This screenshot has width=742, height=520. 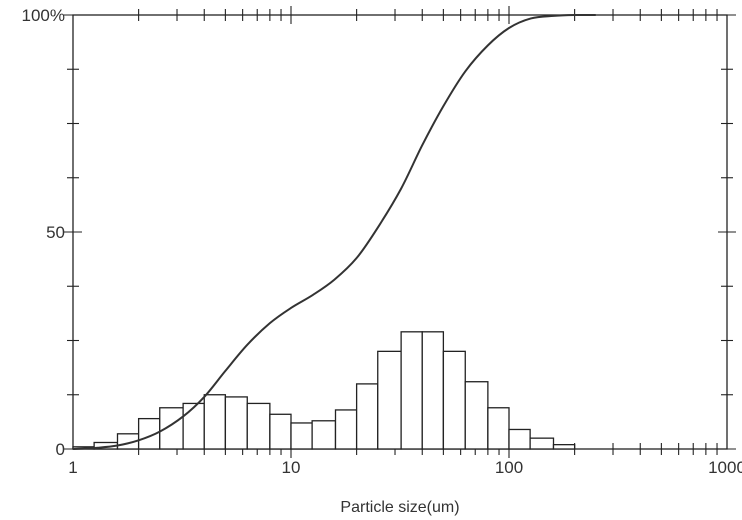 What do you see at coordinates (399, 507) in the screenshot?
I see `x-axis-title: Particle size(um)` at bounding box center [399, 507].